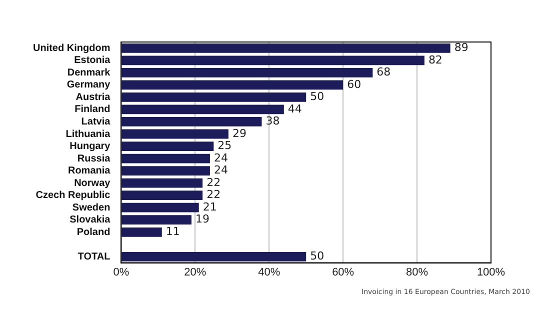 The image size is (551, 327). I want to click on data-label: 89, so click(461, 47).